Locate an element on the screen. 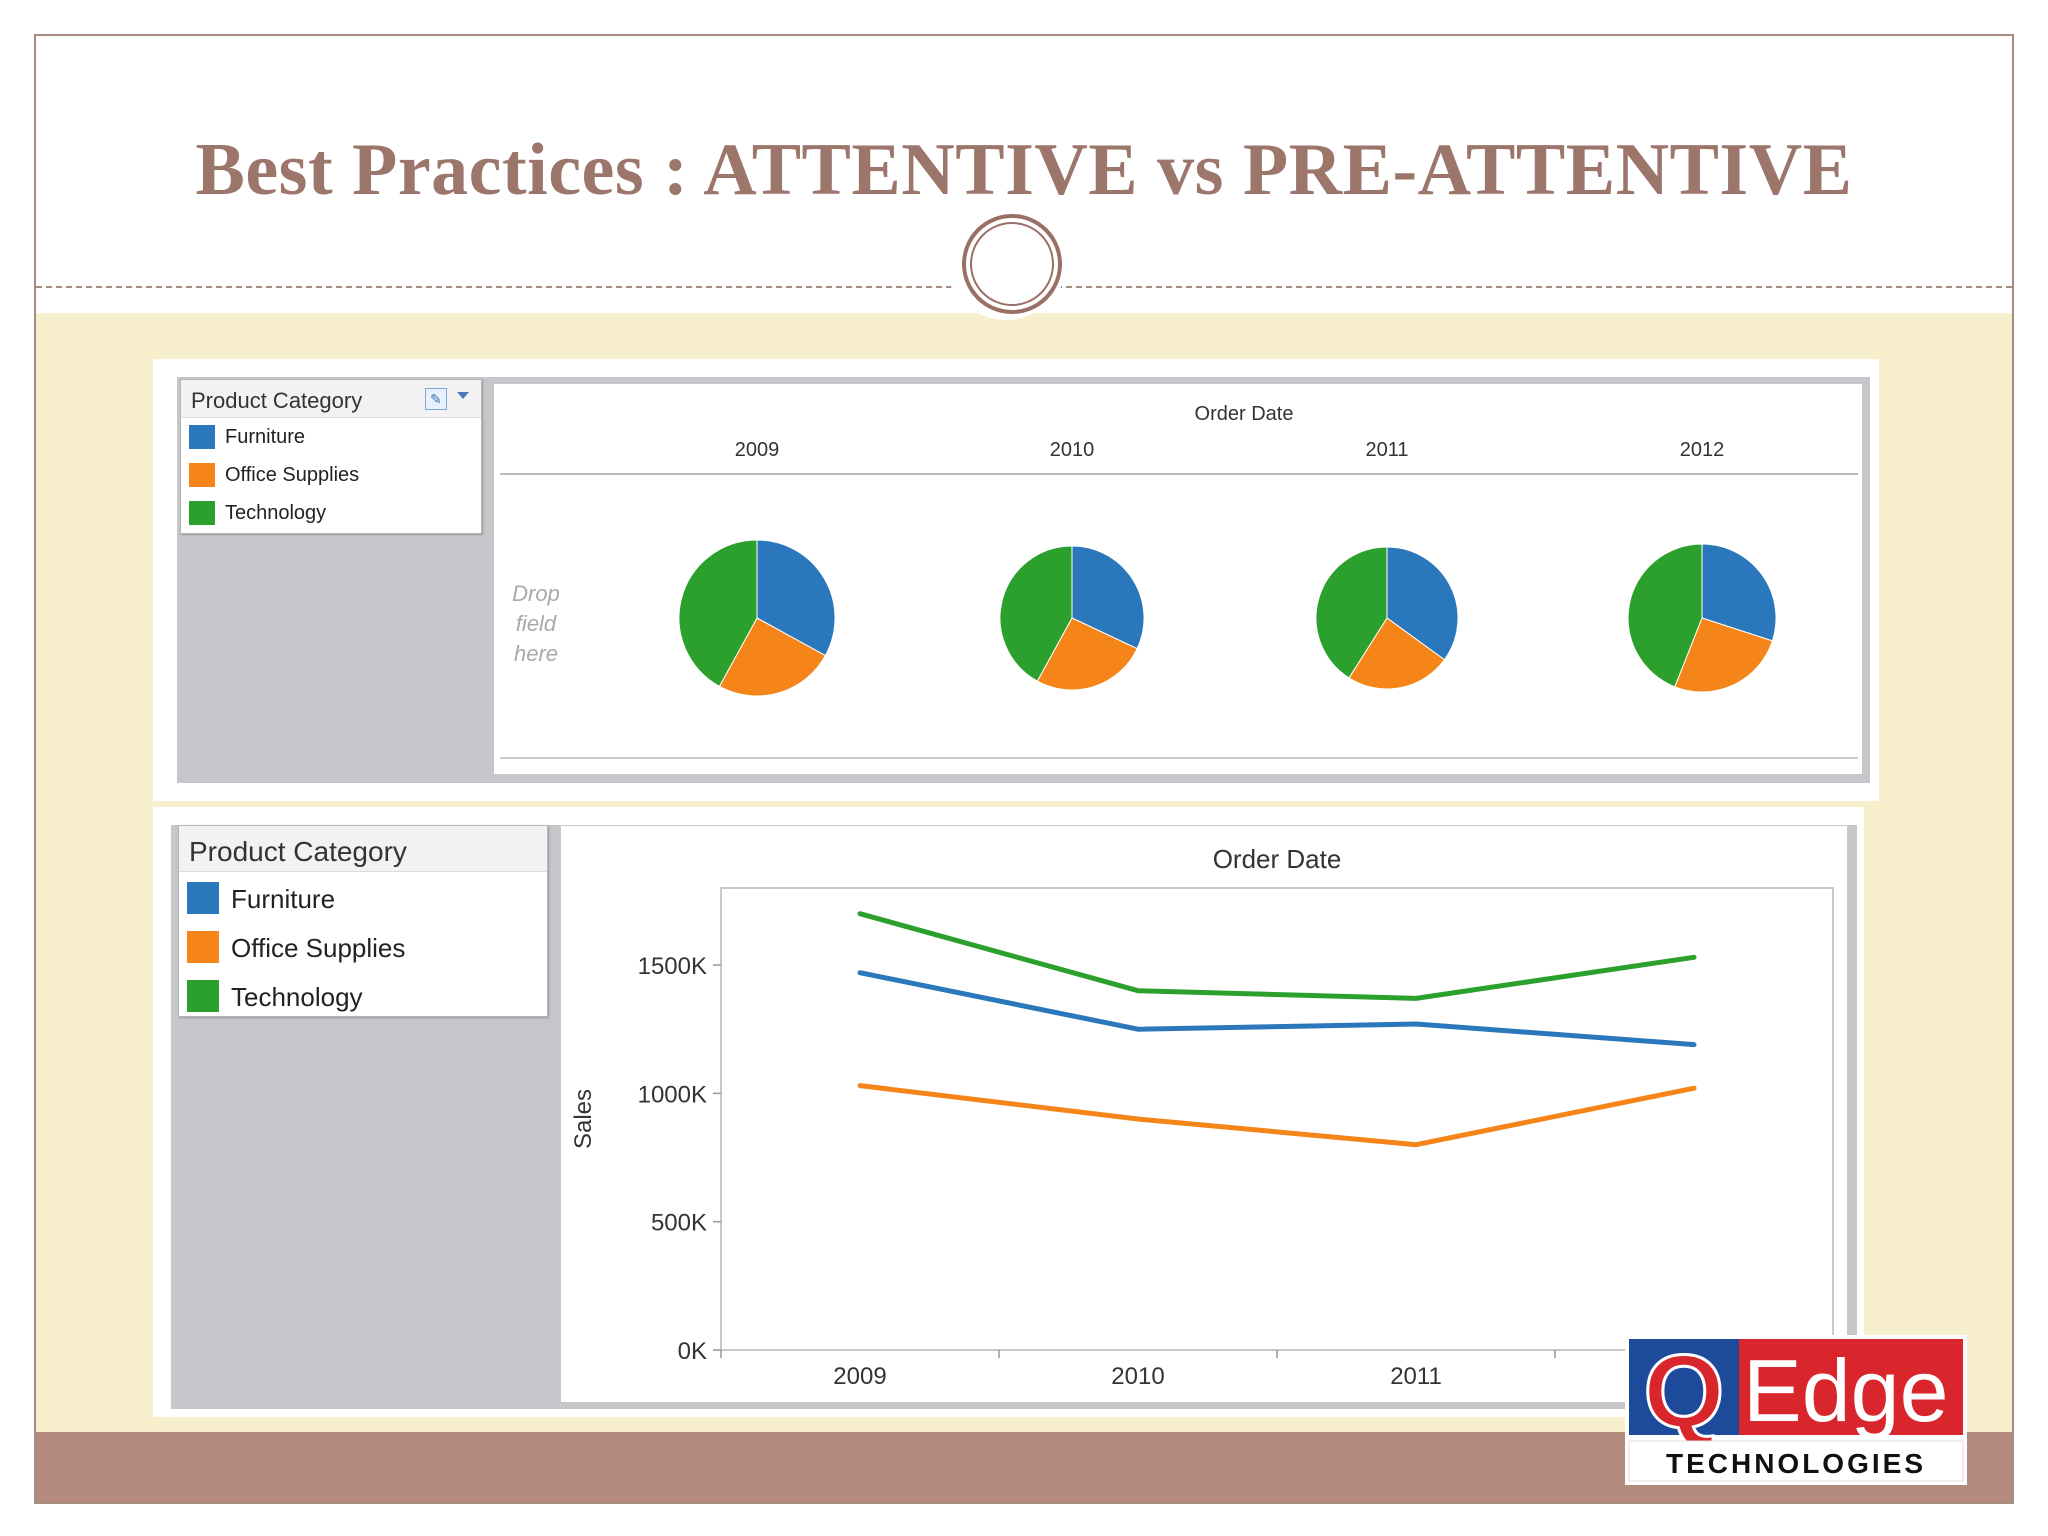  y-tick-label: 500K is located at coordinates (679, 1223).